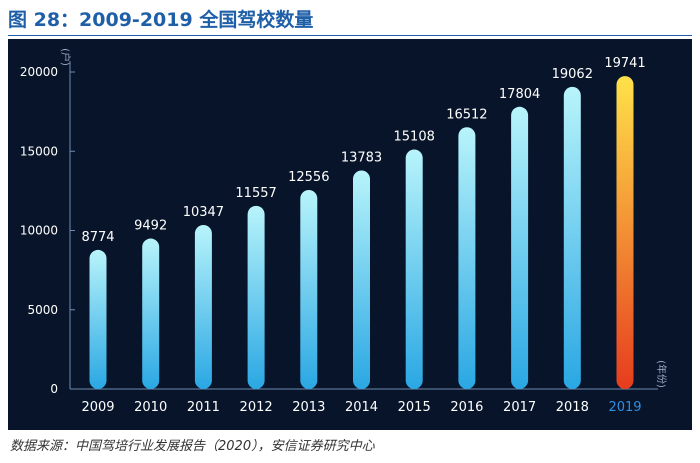 The width and height of the screenshot is (700, 463). What do you see at coordinates (661, 374) in the screenshot?
I see `x-axis-title: (年份)` at bounding box center [661, 374].